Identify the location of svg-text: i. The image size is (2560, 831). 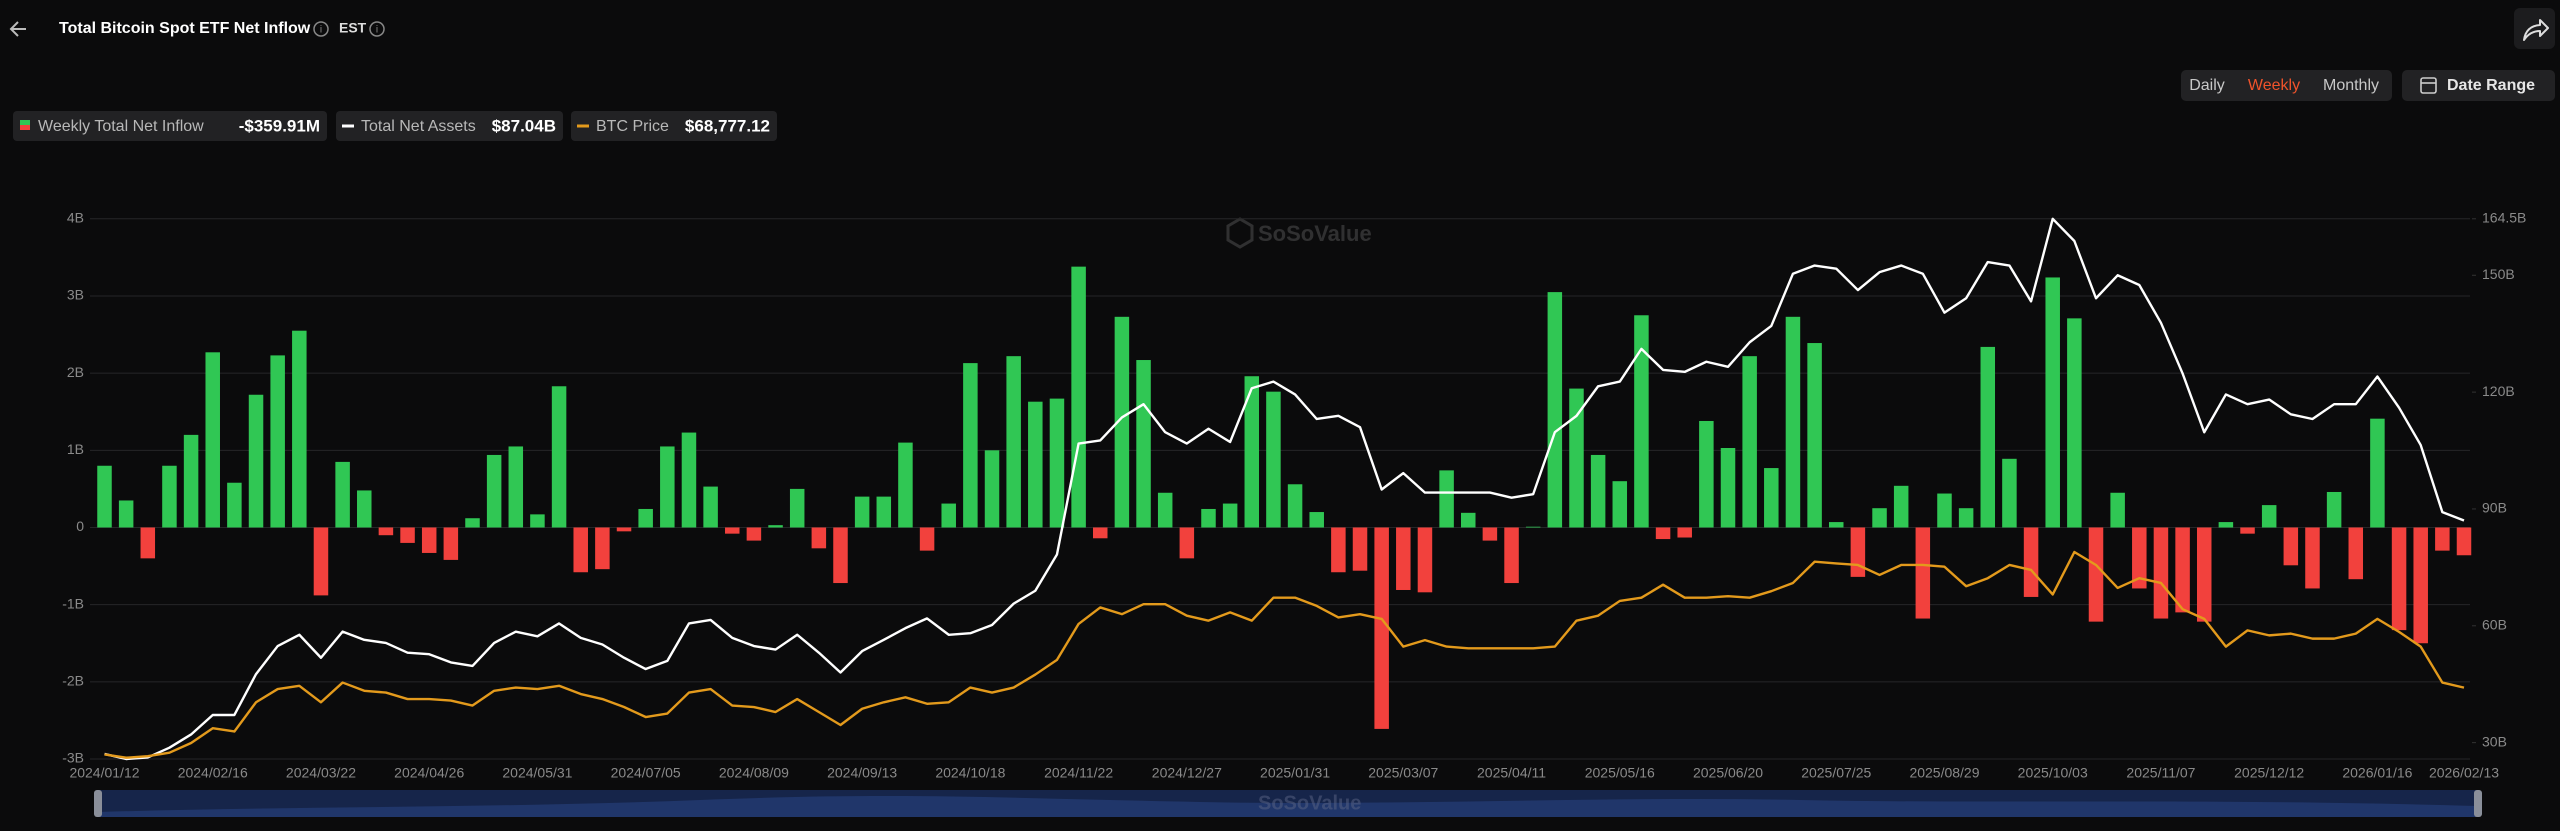
(321, 30).